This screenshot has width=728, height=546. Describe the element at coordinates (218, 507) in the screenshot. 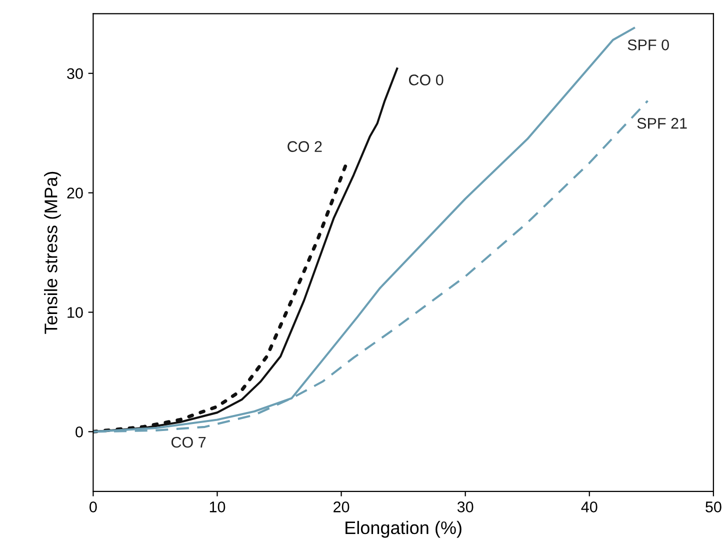

I see `x-tick-label: 10` at that location.